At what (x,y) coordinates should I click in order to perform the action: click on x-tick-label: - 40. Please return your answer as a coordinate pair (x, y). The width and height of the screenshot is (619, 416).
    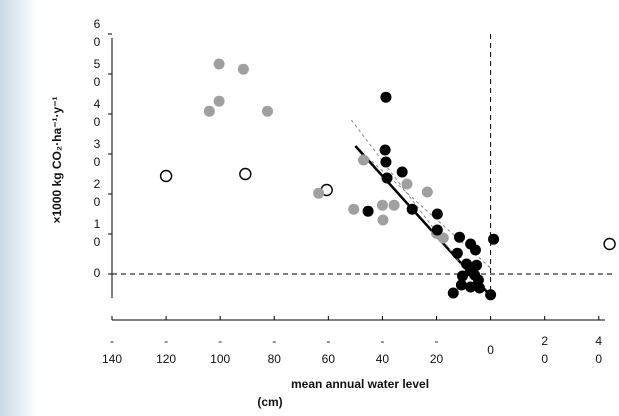
    Looking at the image, I should click on (383, 350).